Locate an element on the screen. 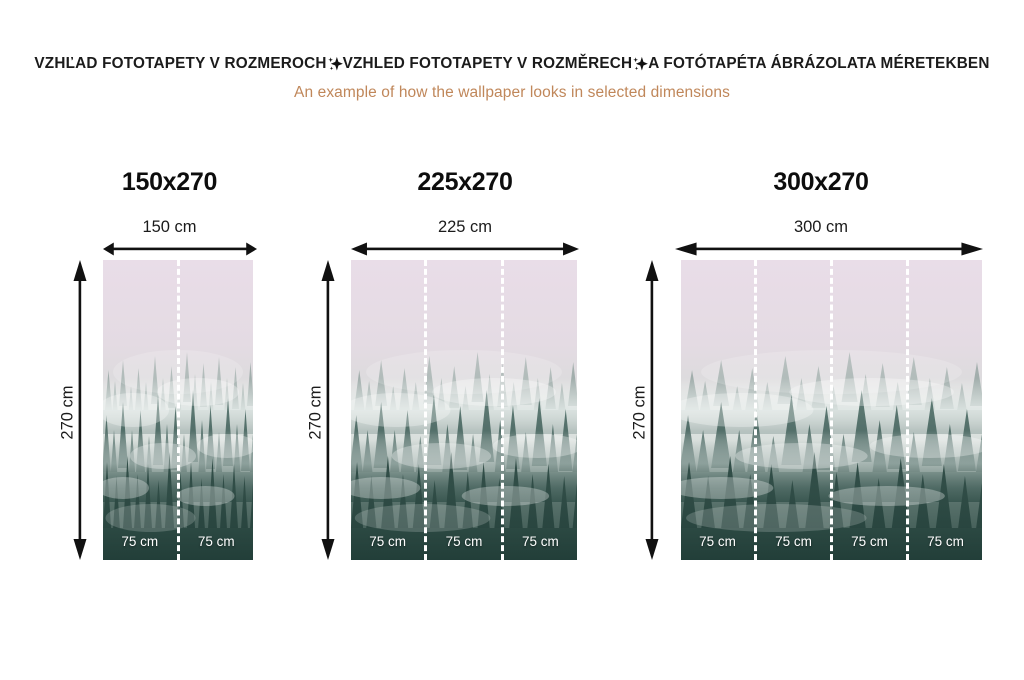 Image resolution: width=1024 pixels, height=680 pixels. panel-title: 225x270 is located at coordinates (465, 182).